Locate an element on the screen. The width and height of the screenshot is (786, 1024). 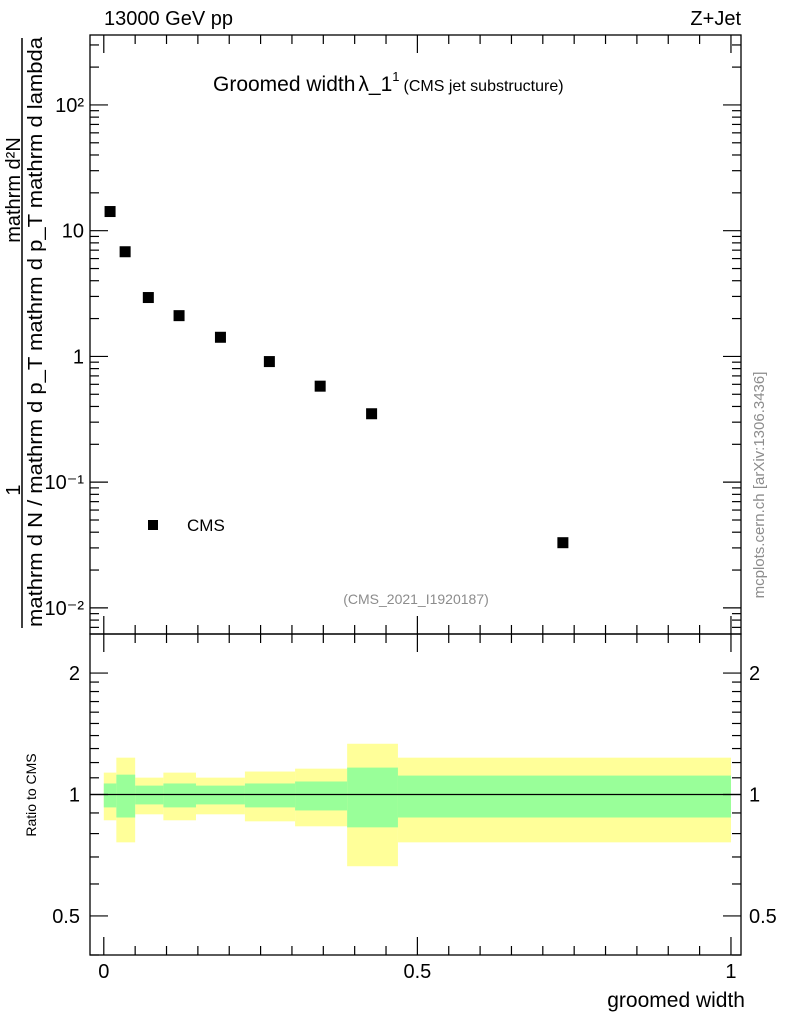
ratio-bands is located at coordinates (417, 805).